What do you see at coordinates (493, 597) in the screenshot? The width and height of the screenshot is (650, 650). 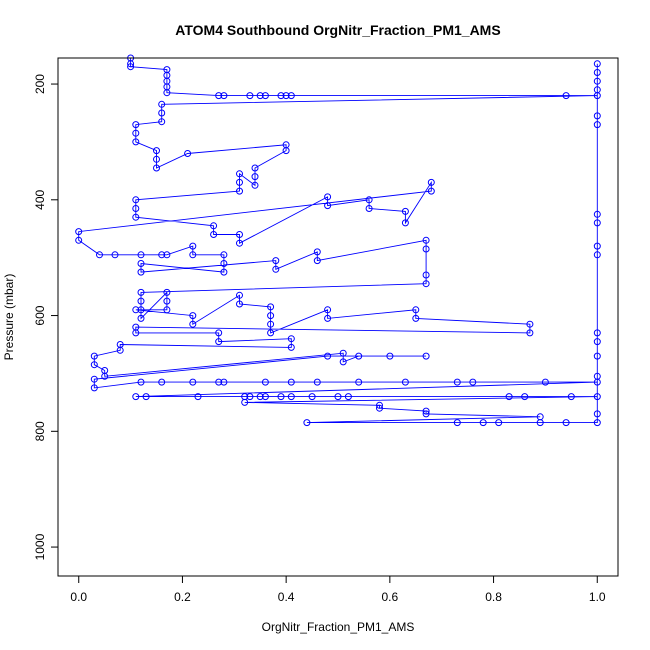 I see `x-tick-label: 0.8` at bounding box center [493, 597].